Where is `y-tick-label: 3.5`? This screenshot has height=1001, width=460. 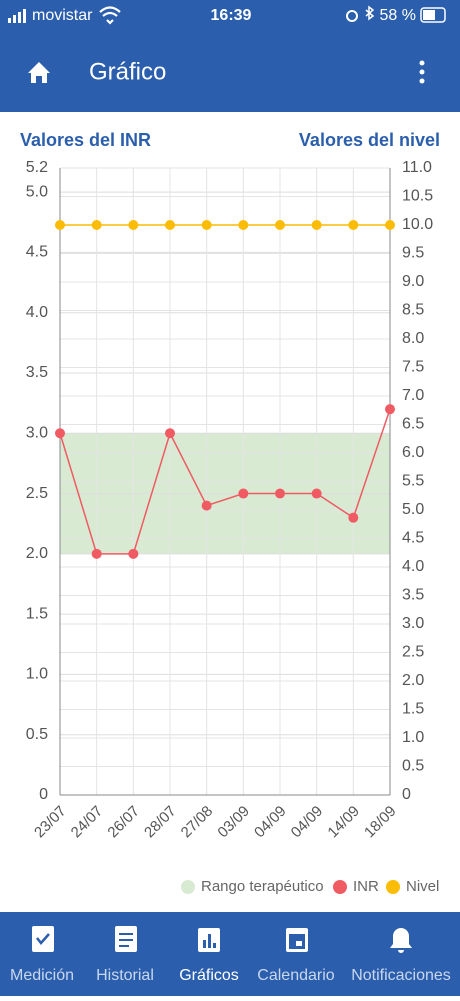
y-tick-label: 3.5 is located at coordinates (37, 372).